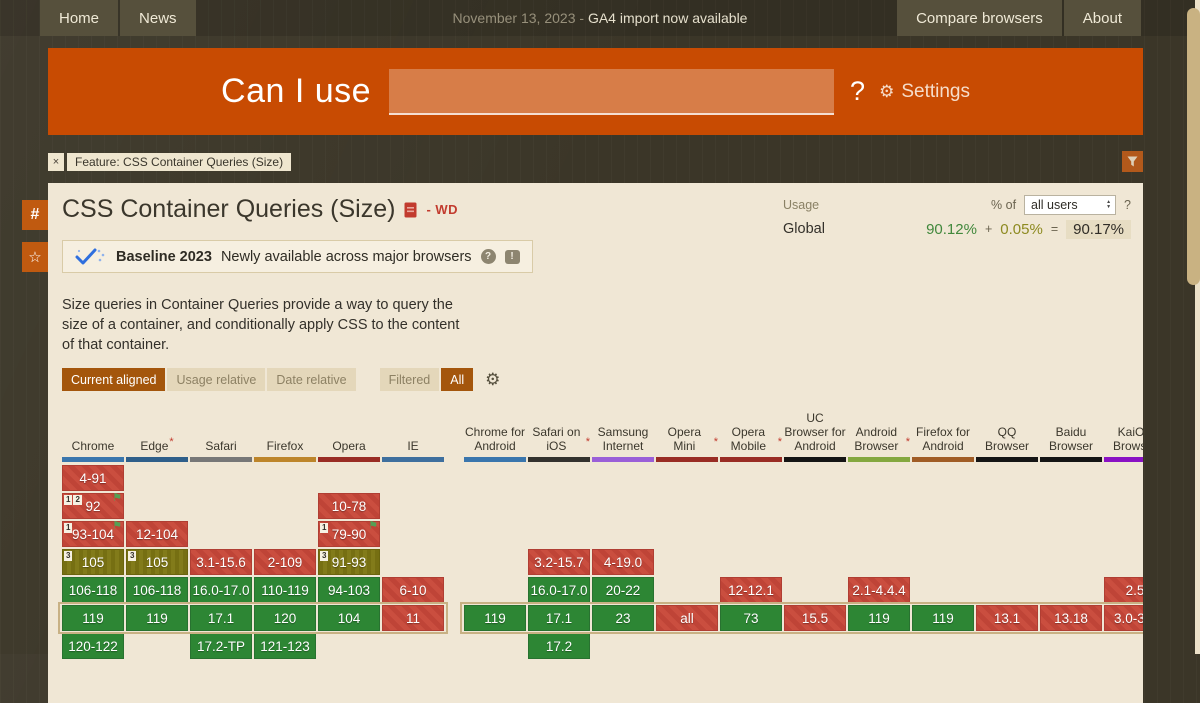 Image resolution: width=1200 pixels, height=703 pixels. What do you see at coordinates (1102, 18) in the screenshot?
I see `nav-about: About` at bounding box center [1102, 18].